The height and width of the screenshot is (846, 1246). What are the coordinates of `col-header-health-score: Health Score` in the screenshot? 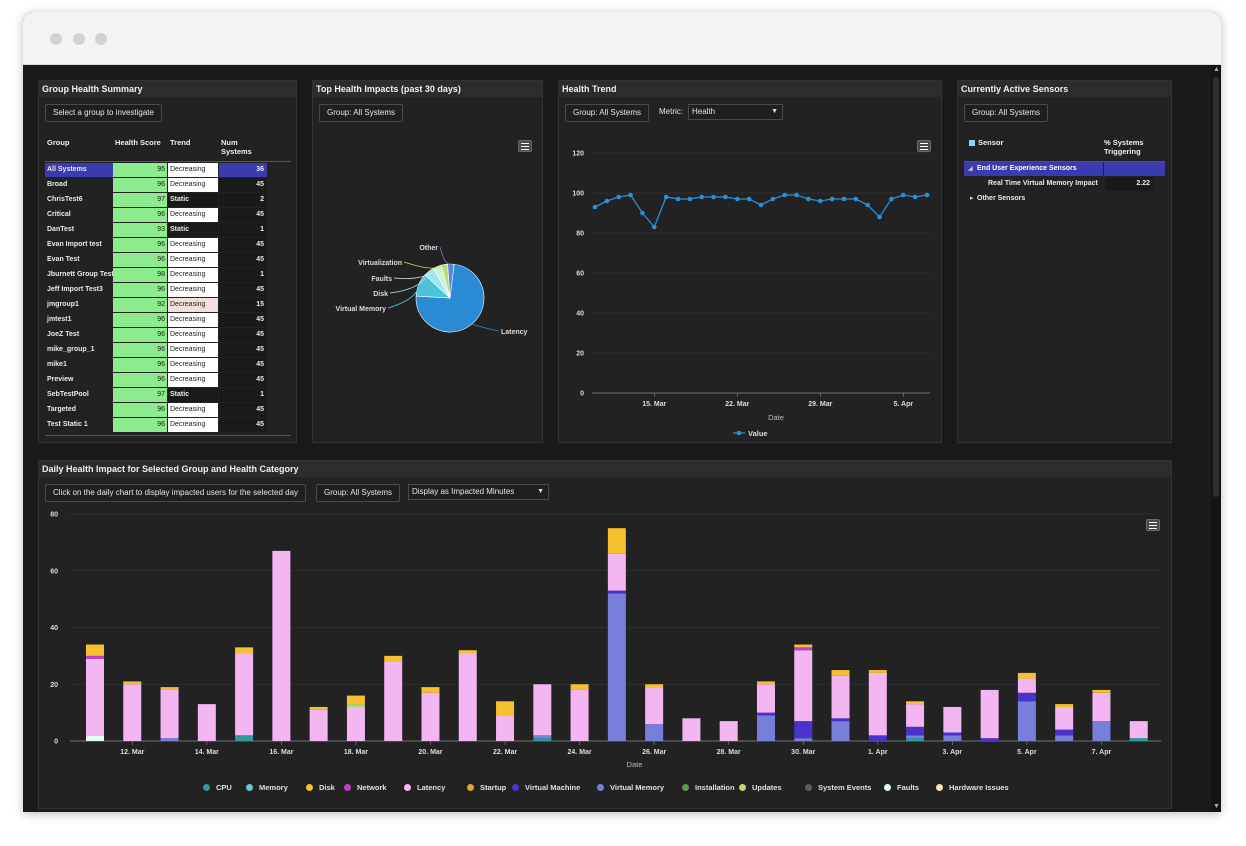 It's located at (138, 142).